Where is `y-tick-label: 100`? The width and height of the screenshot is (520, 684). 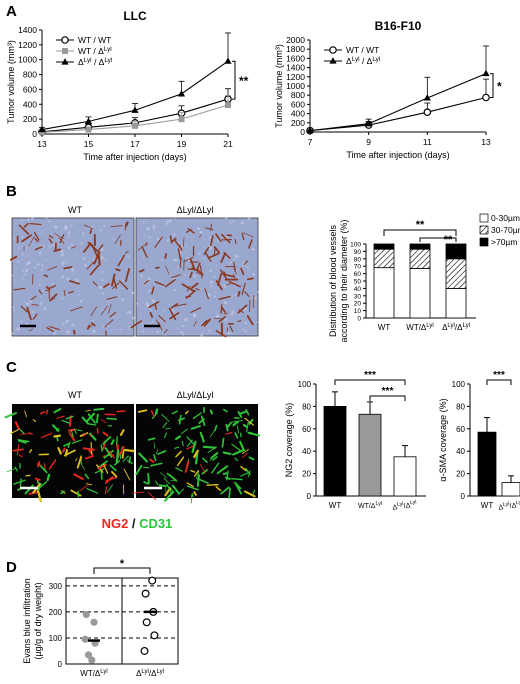
y-tick-label: 100 is located at coordinates (355, 245).